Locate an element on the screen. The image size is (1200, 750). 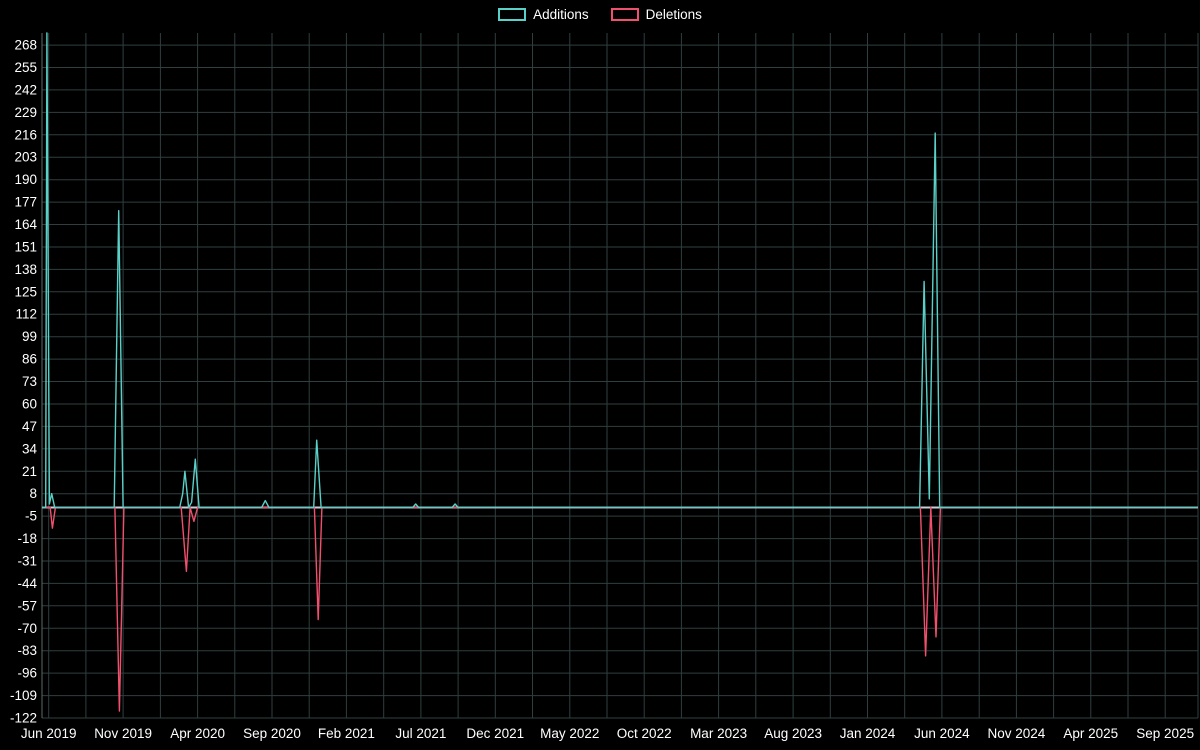
x-tick-label: Apr 2025 is located at coordinates (1090, 733).